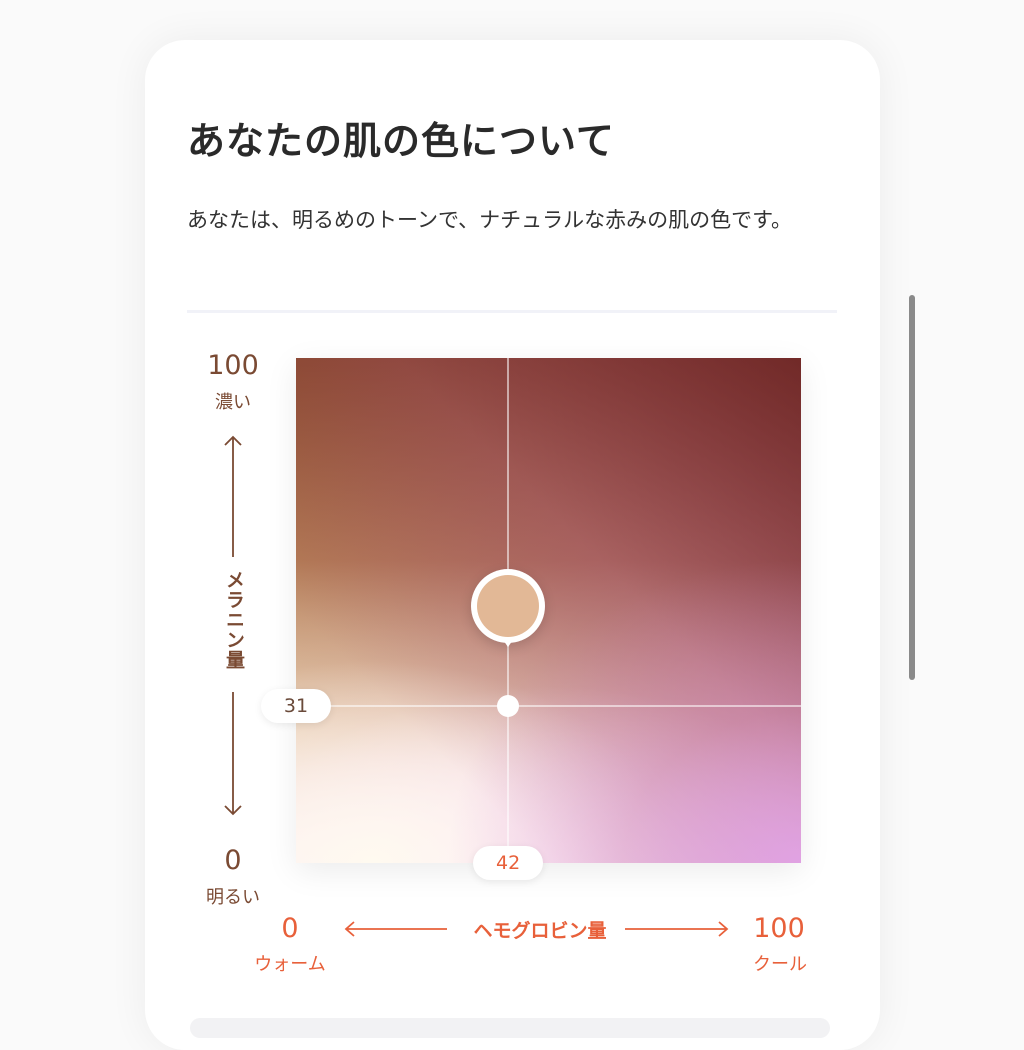 This screenshot has height=1050, width=1024. Describe the element at coordinates (912, 487) in the screenshot. I see `scrollbar` at that location.